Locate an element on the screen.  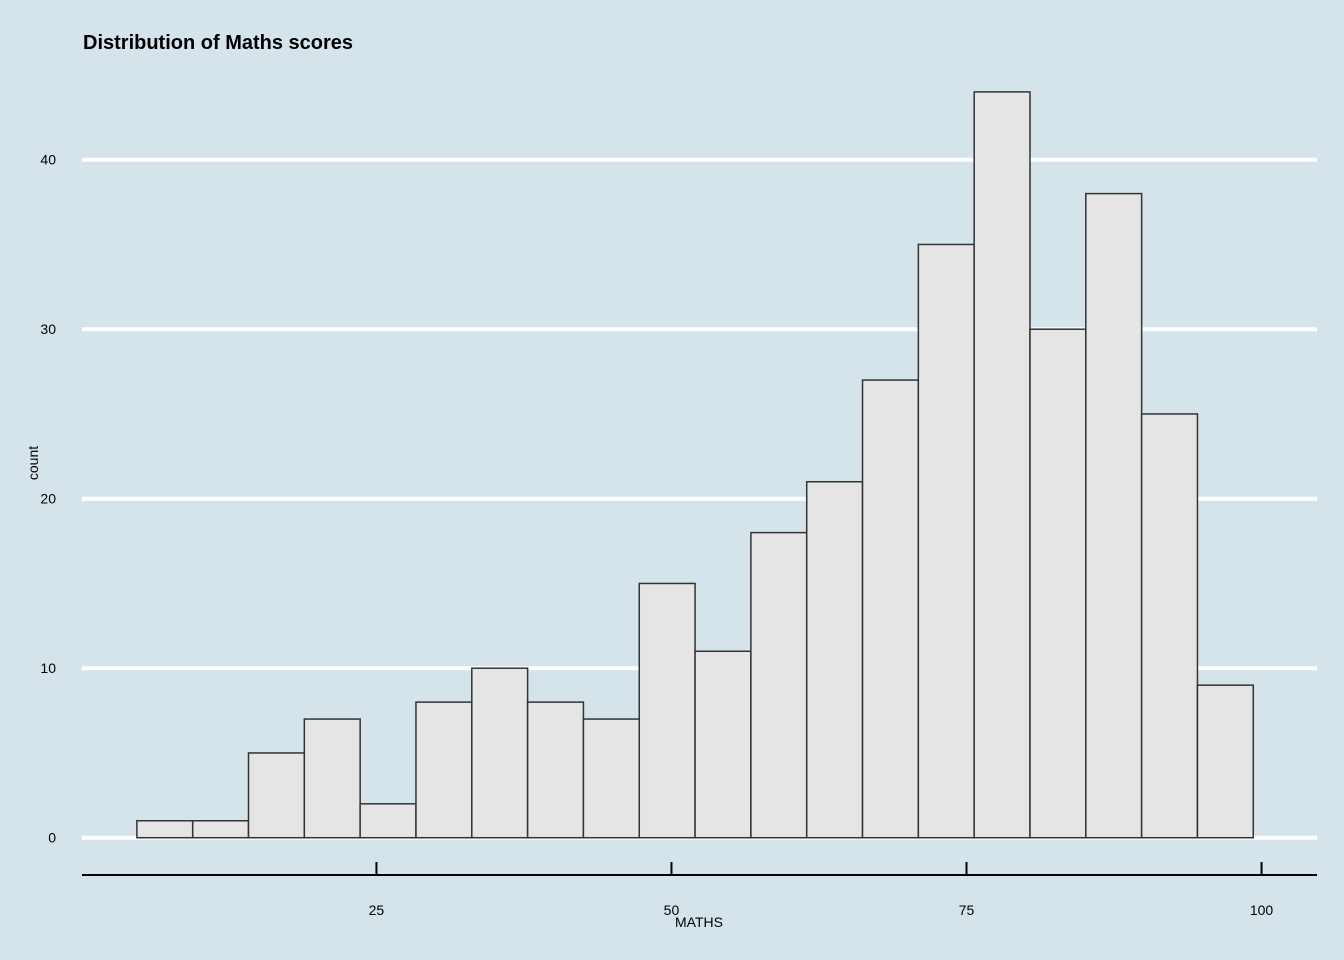
y-axis: 0 10 20 30 40 is located at coordinates (48, 499).